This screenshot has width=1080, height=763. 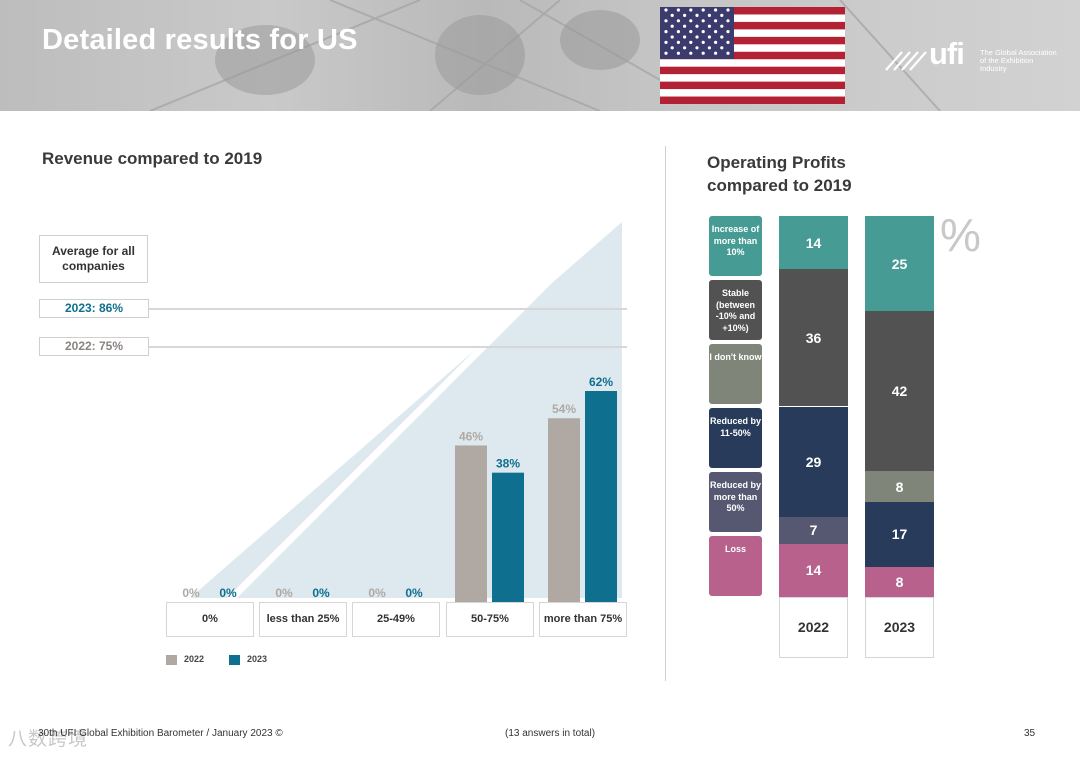 What do you see at coordinates (564, 409) in the screenshot?
I see `data-label-2022-4: 54%` at bounding box center [564, 409].